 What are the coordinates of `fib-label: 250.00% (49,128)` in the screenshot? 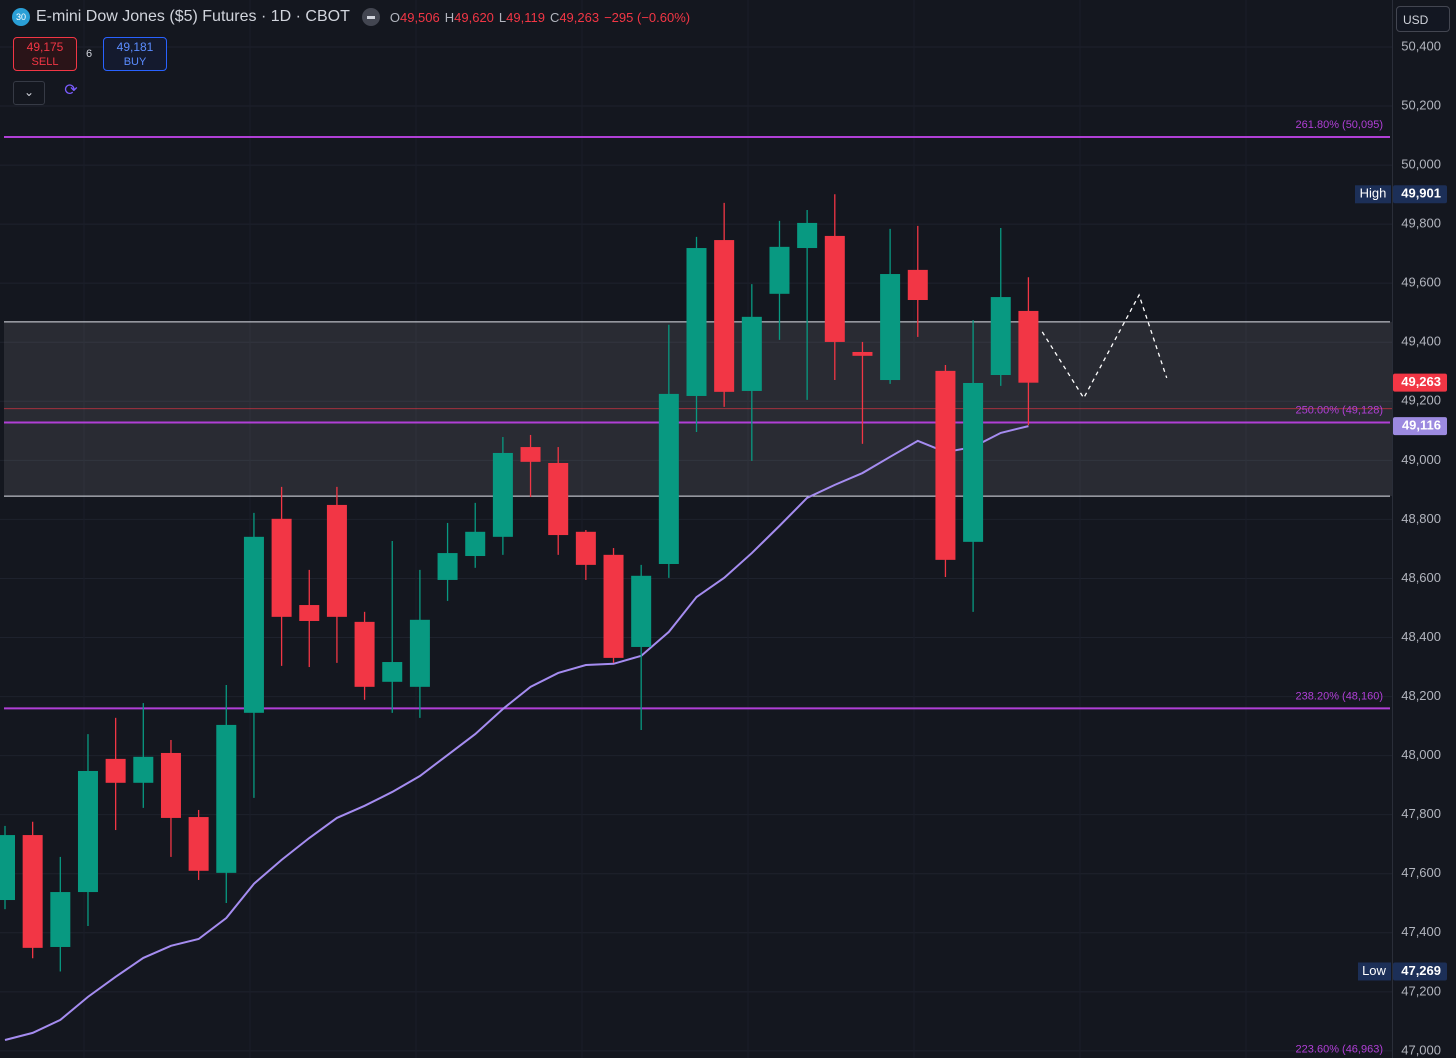 It's located at (1339, 410).